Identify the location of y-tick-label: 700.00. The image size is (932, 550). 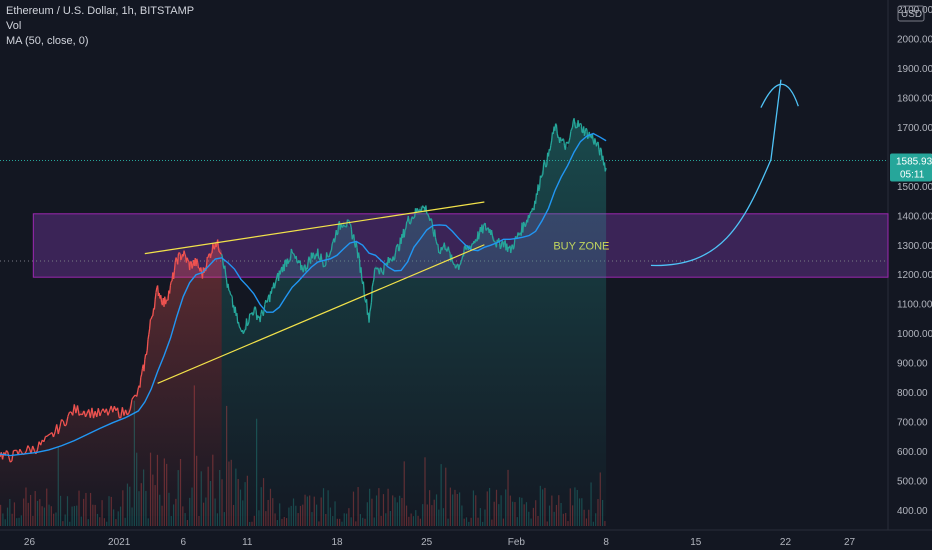
(912, 423).